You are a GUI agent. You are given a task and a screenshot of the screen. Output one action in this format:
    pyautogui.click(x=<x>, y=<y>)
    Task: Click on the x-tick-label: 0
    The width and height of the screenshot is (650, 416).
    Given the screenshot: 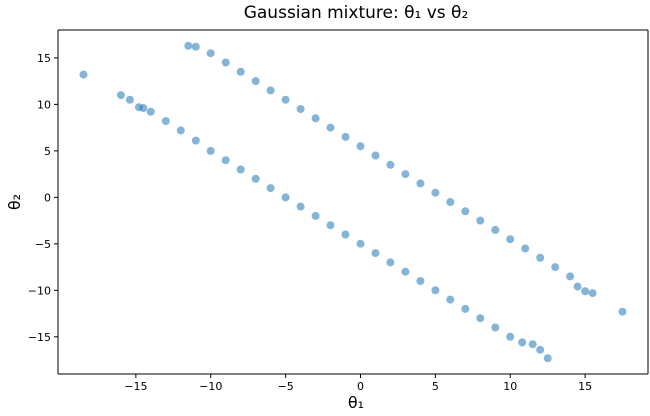 What is the action you would take?
    pyautogui.click(x=360, y=386)
    